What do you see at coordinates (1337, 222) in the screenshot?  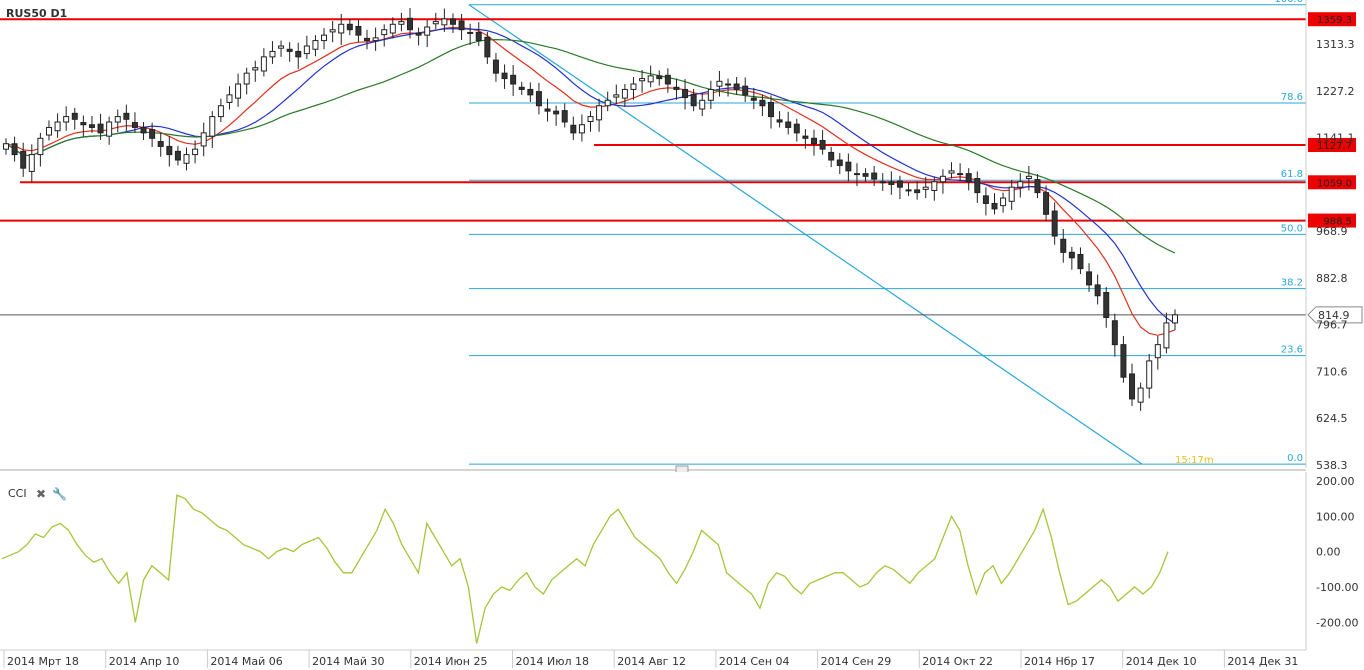 I see `resistance-label: 988.5` at bounding box center [1337, 222].